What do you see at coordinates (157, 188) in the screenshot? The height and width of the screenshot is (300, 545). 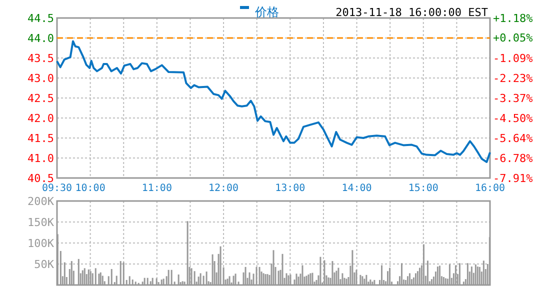 I see `x-tick-label: 11:00` at bounding box center [157, 188].